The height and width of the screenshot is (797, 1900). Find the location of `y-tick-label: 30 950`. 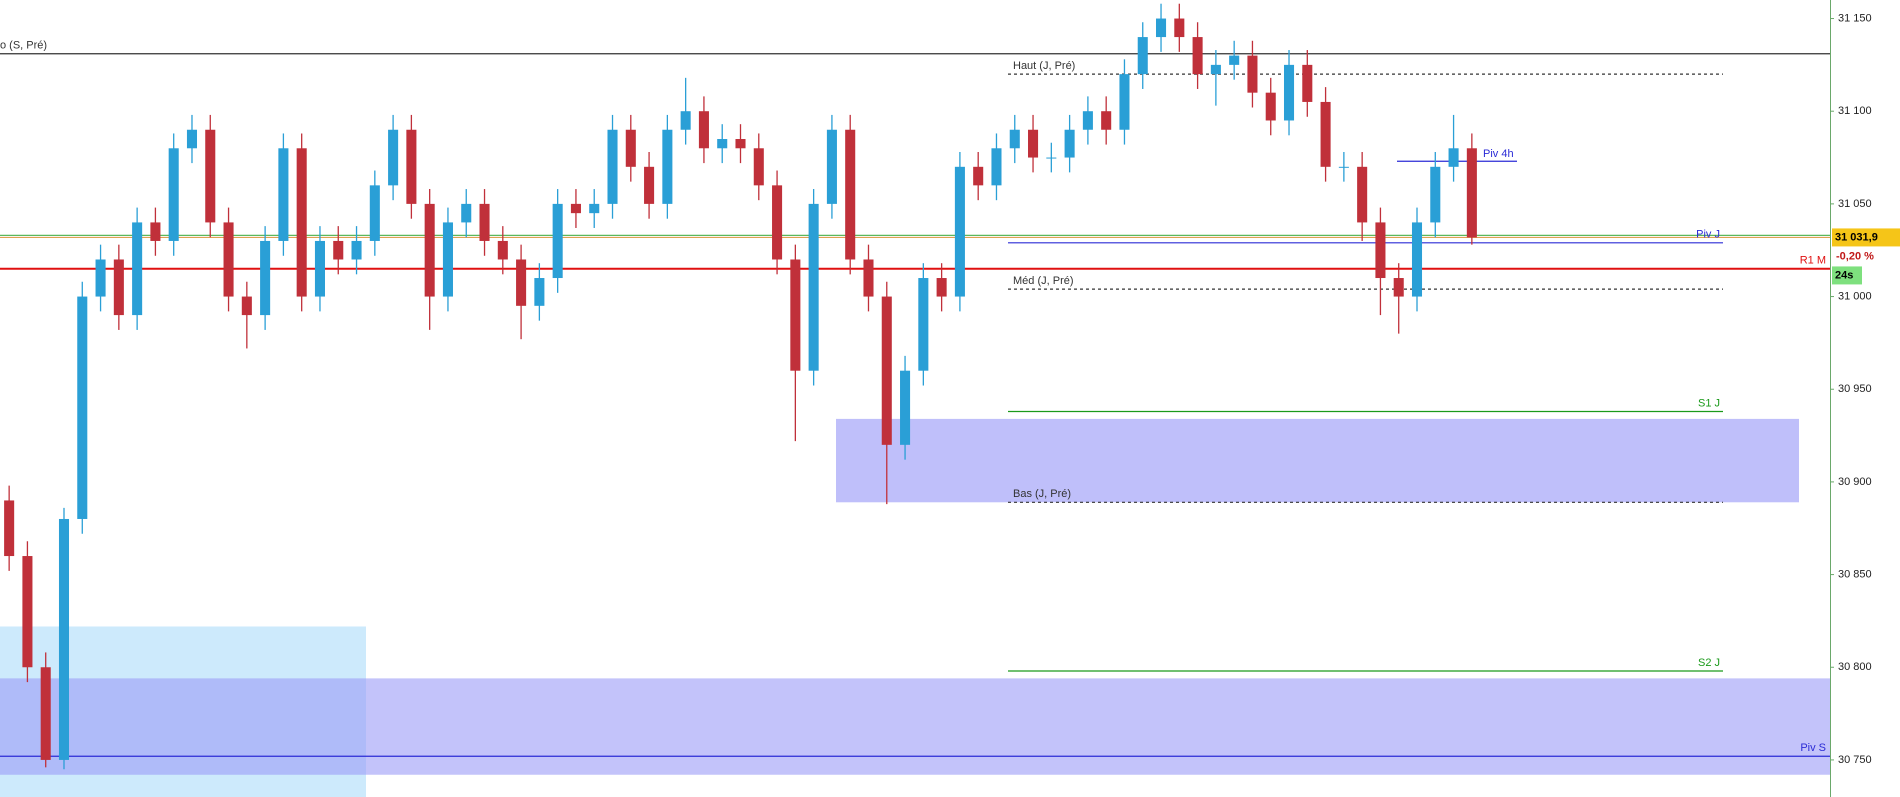

y-tick-label: 30 950 is located at coordinates (1855, 389).